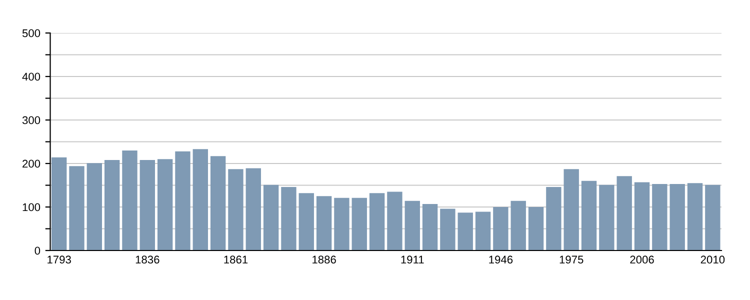 The width and height of the screenshot is (750, 300). I want to click on y-tick-label: 100, so click(31, 207).